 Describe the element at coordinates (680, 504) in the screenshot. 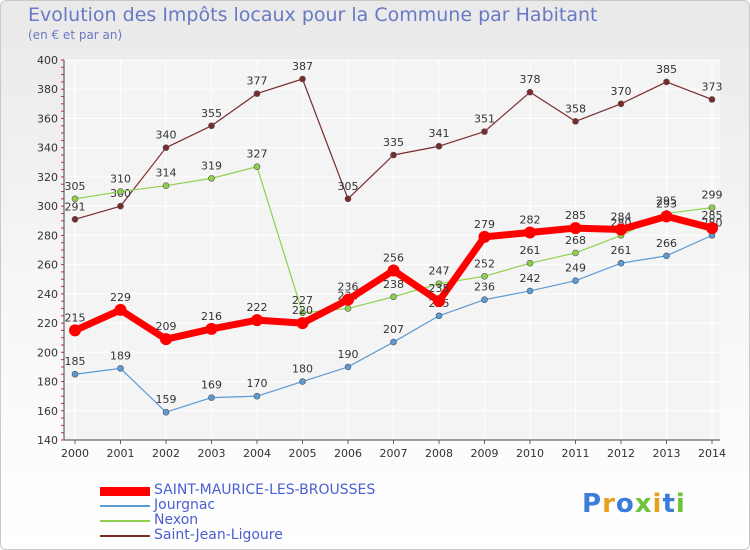

I see `logo-letter: i` at that location.